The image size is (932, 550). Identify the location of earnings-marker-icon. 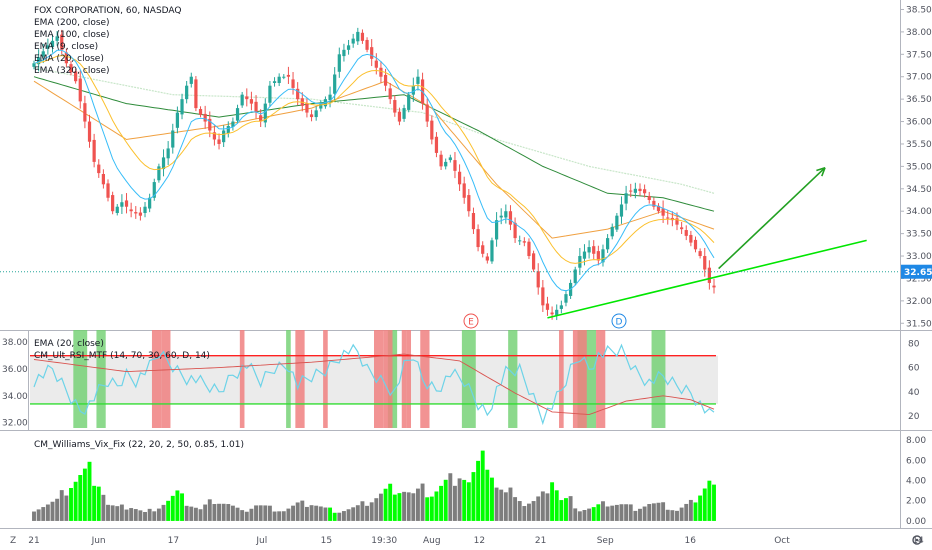
(471, 321).